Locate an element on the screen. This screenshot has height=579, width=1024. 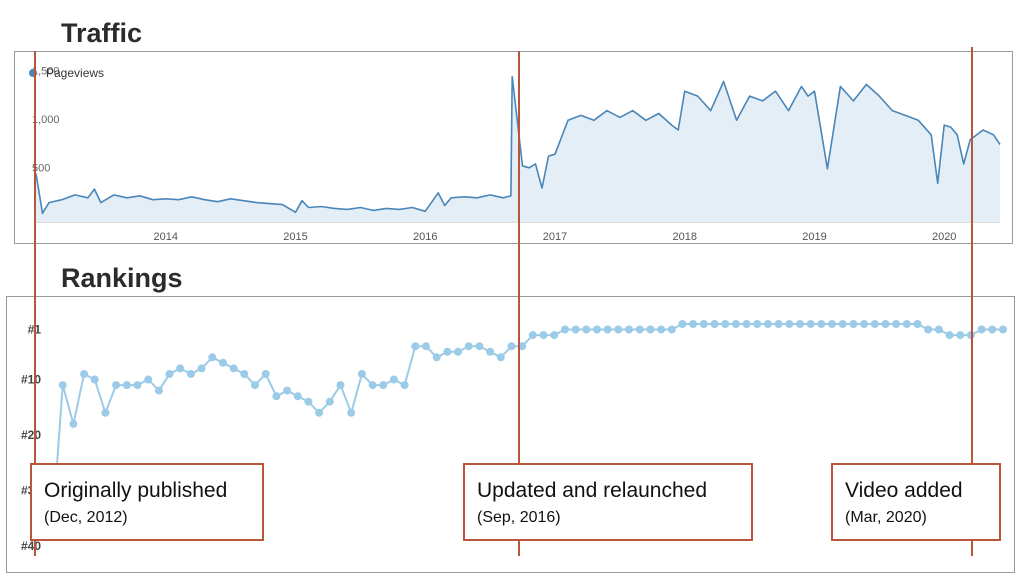
y-tick-label: #10 is located at coordinates (31, 380).